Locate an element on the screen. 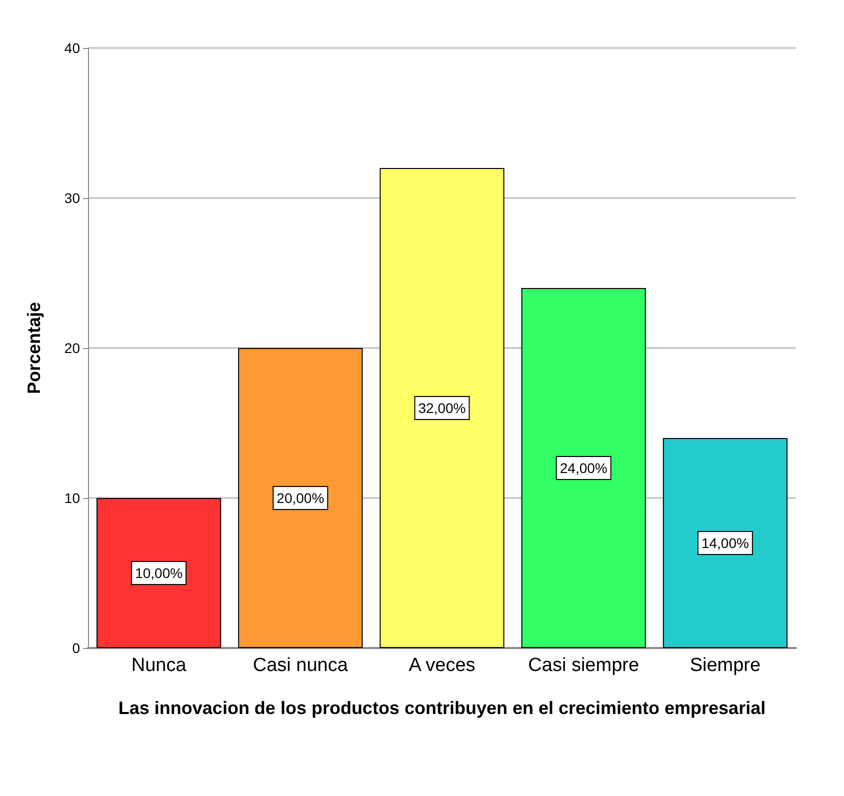  y-tick-label: 10 is located at coordinates (72, 498).